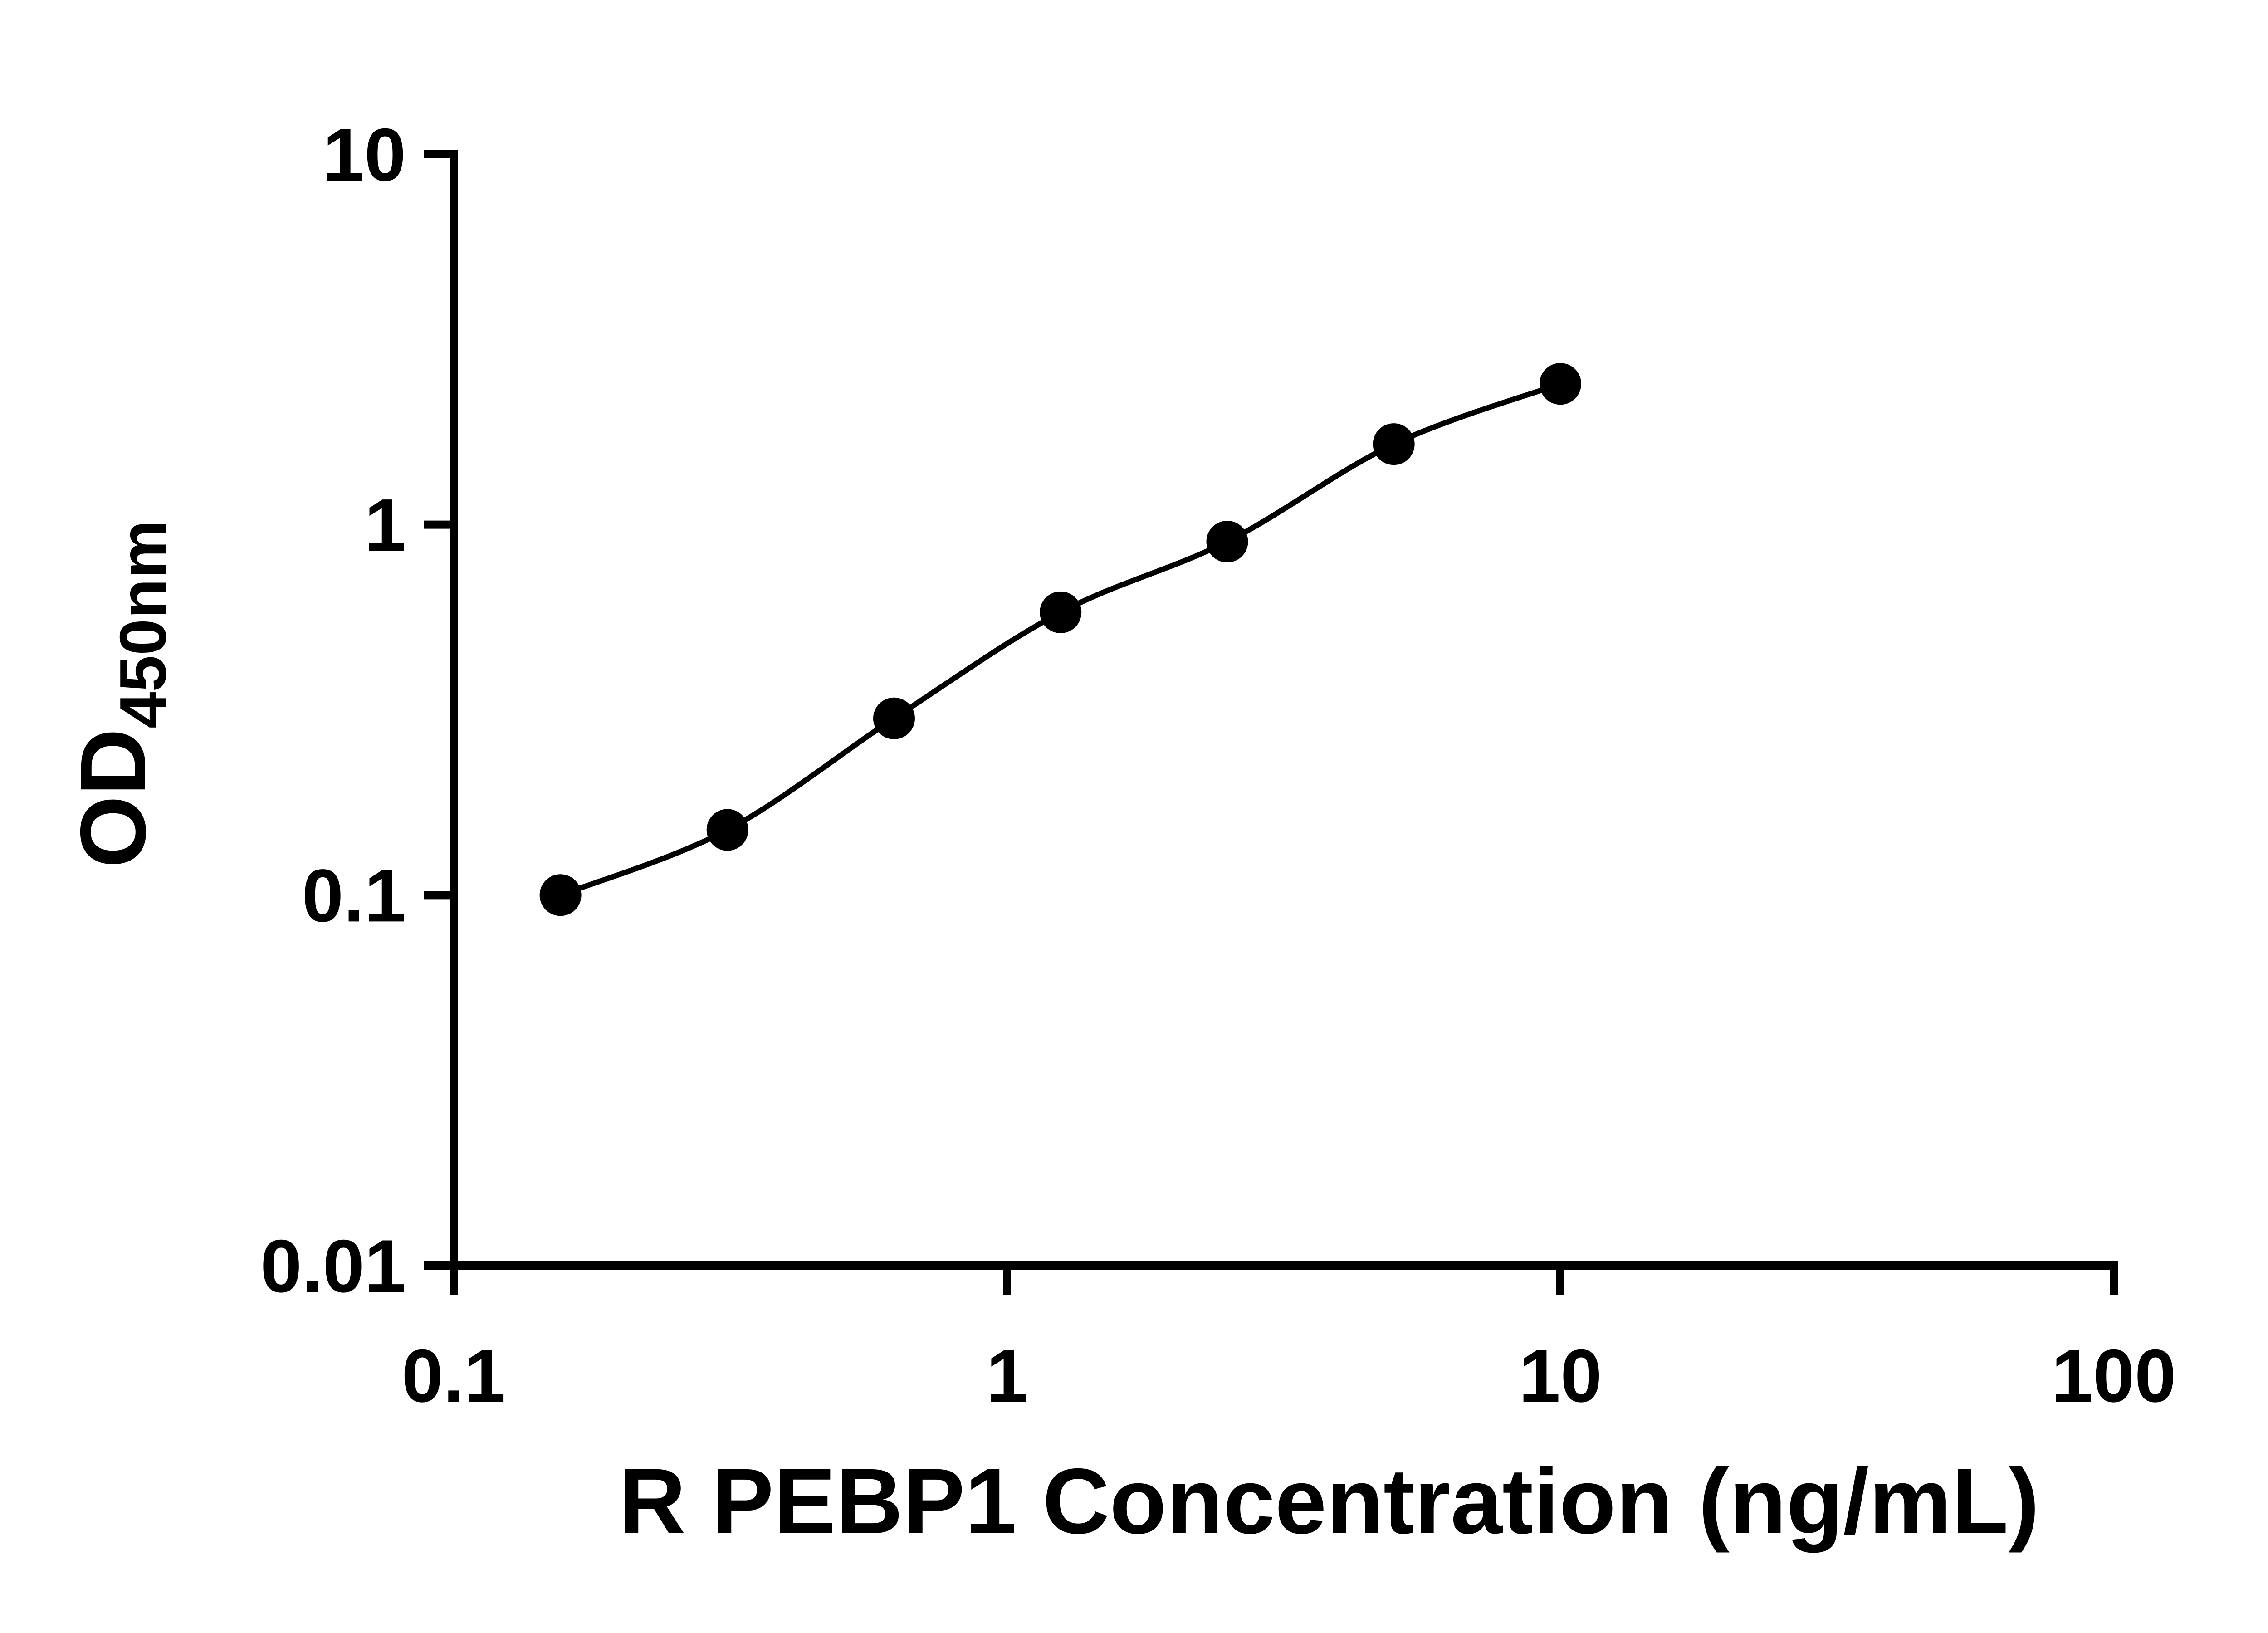 The image size is (2268, 1633). I want to click on x-tick-label: 0.1, so click(453, 1376).